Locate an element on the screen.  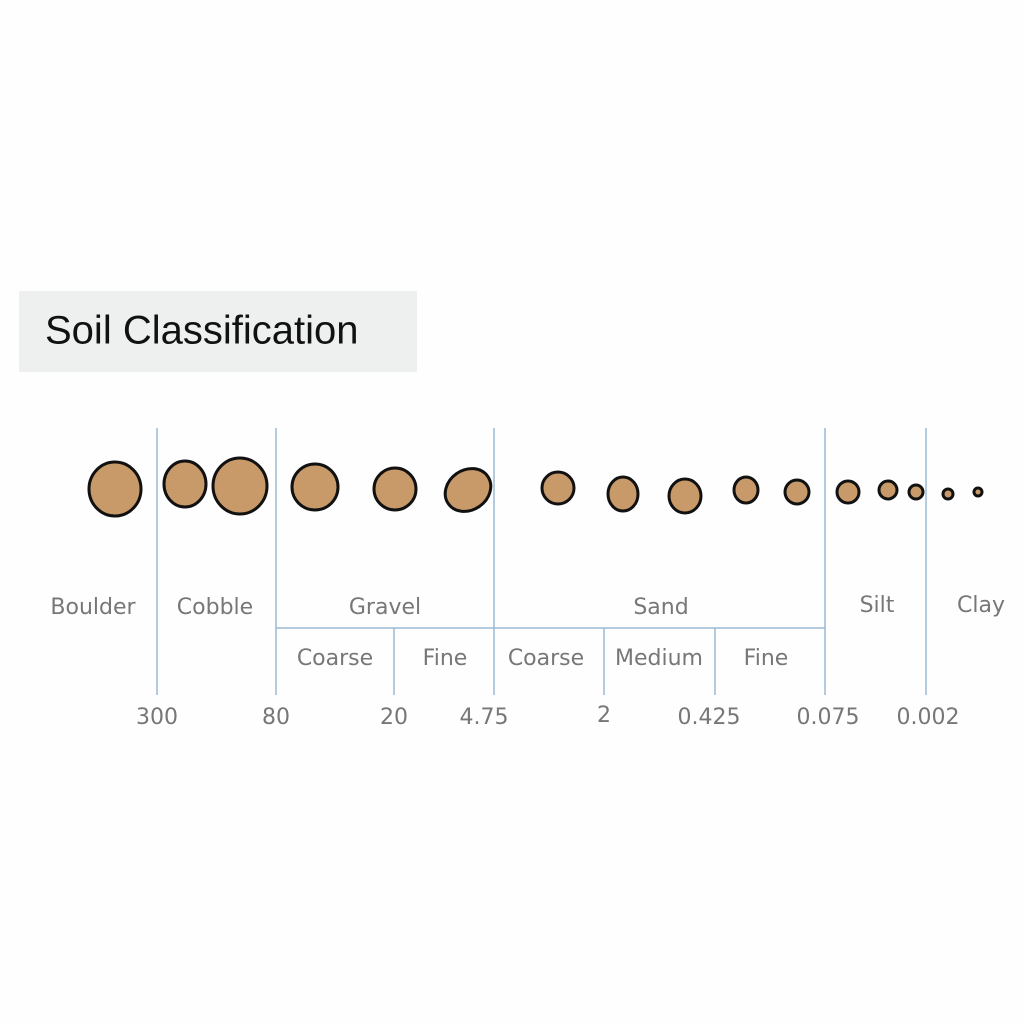
class-label: Sand is located at coordinates (660, 607).